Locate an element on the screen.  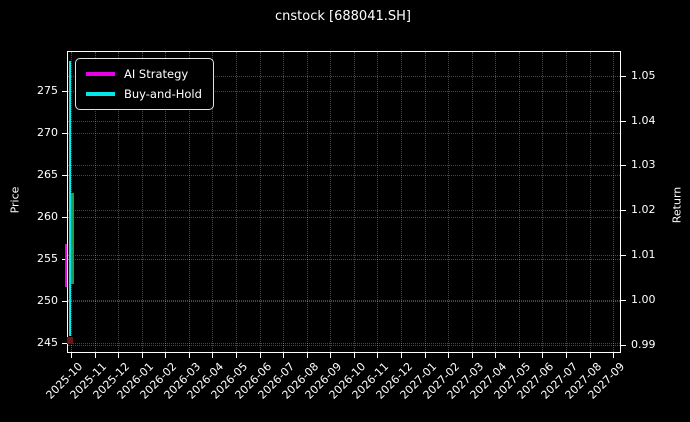
price-tick-label: 250 is located at coordinates (47, 300).